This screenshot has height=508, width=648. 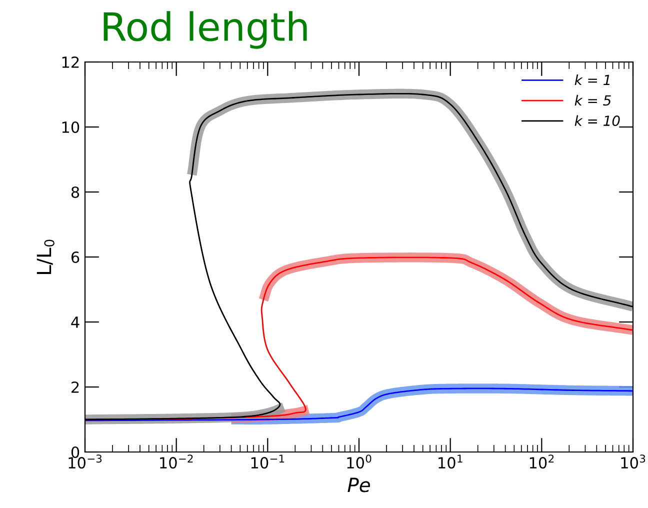 What do you see at coordinates (597, 120) in the screenshot?
I see `legend-label: k = 10` at bounding box center [597, 120].